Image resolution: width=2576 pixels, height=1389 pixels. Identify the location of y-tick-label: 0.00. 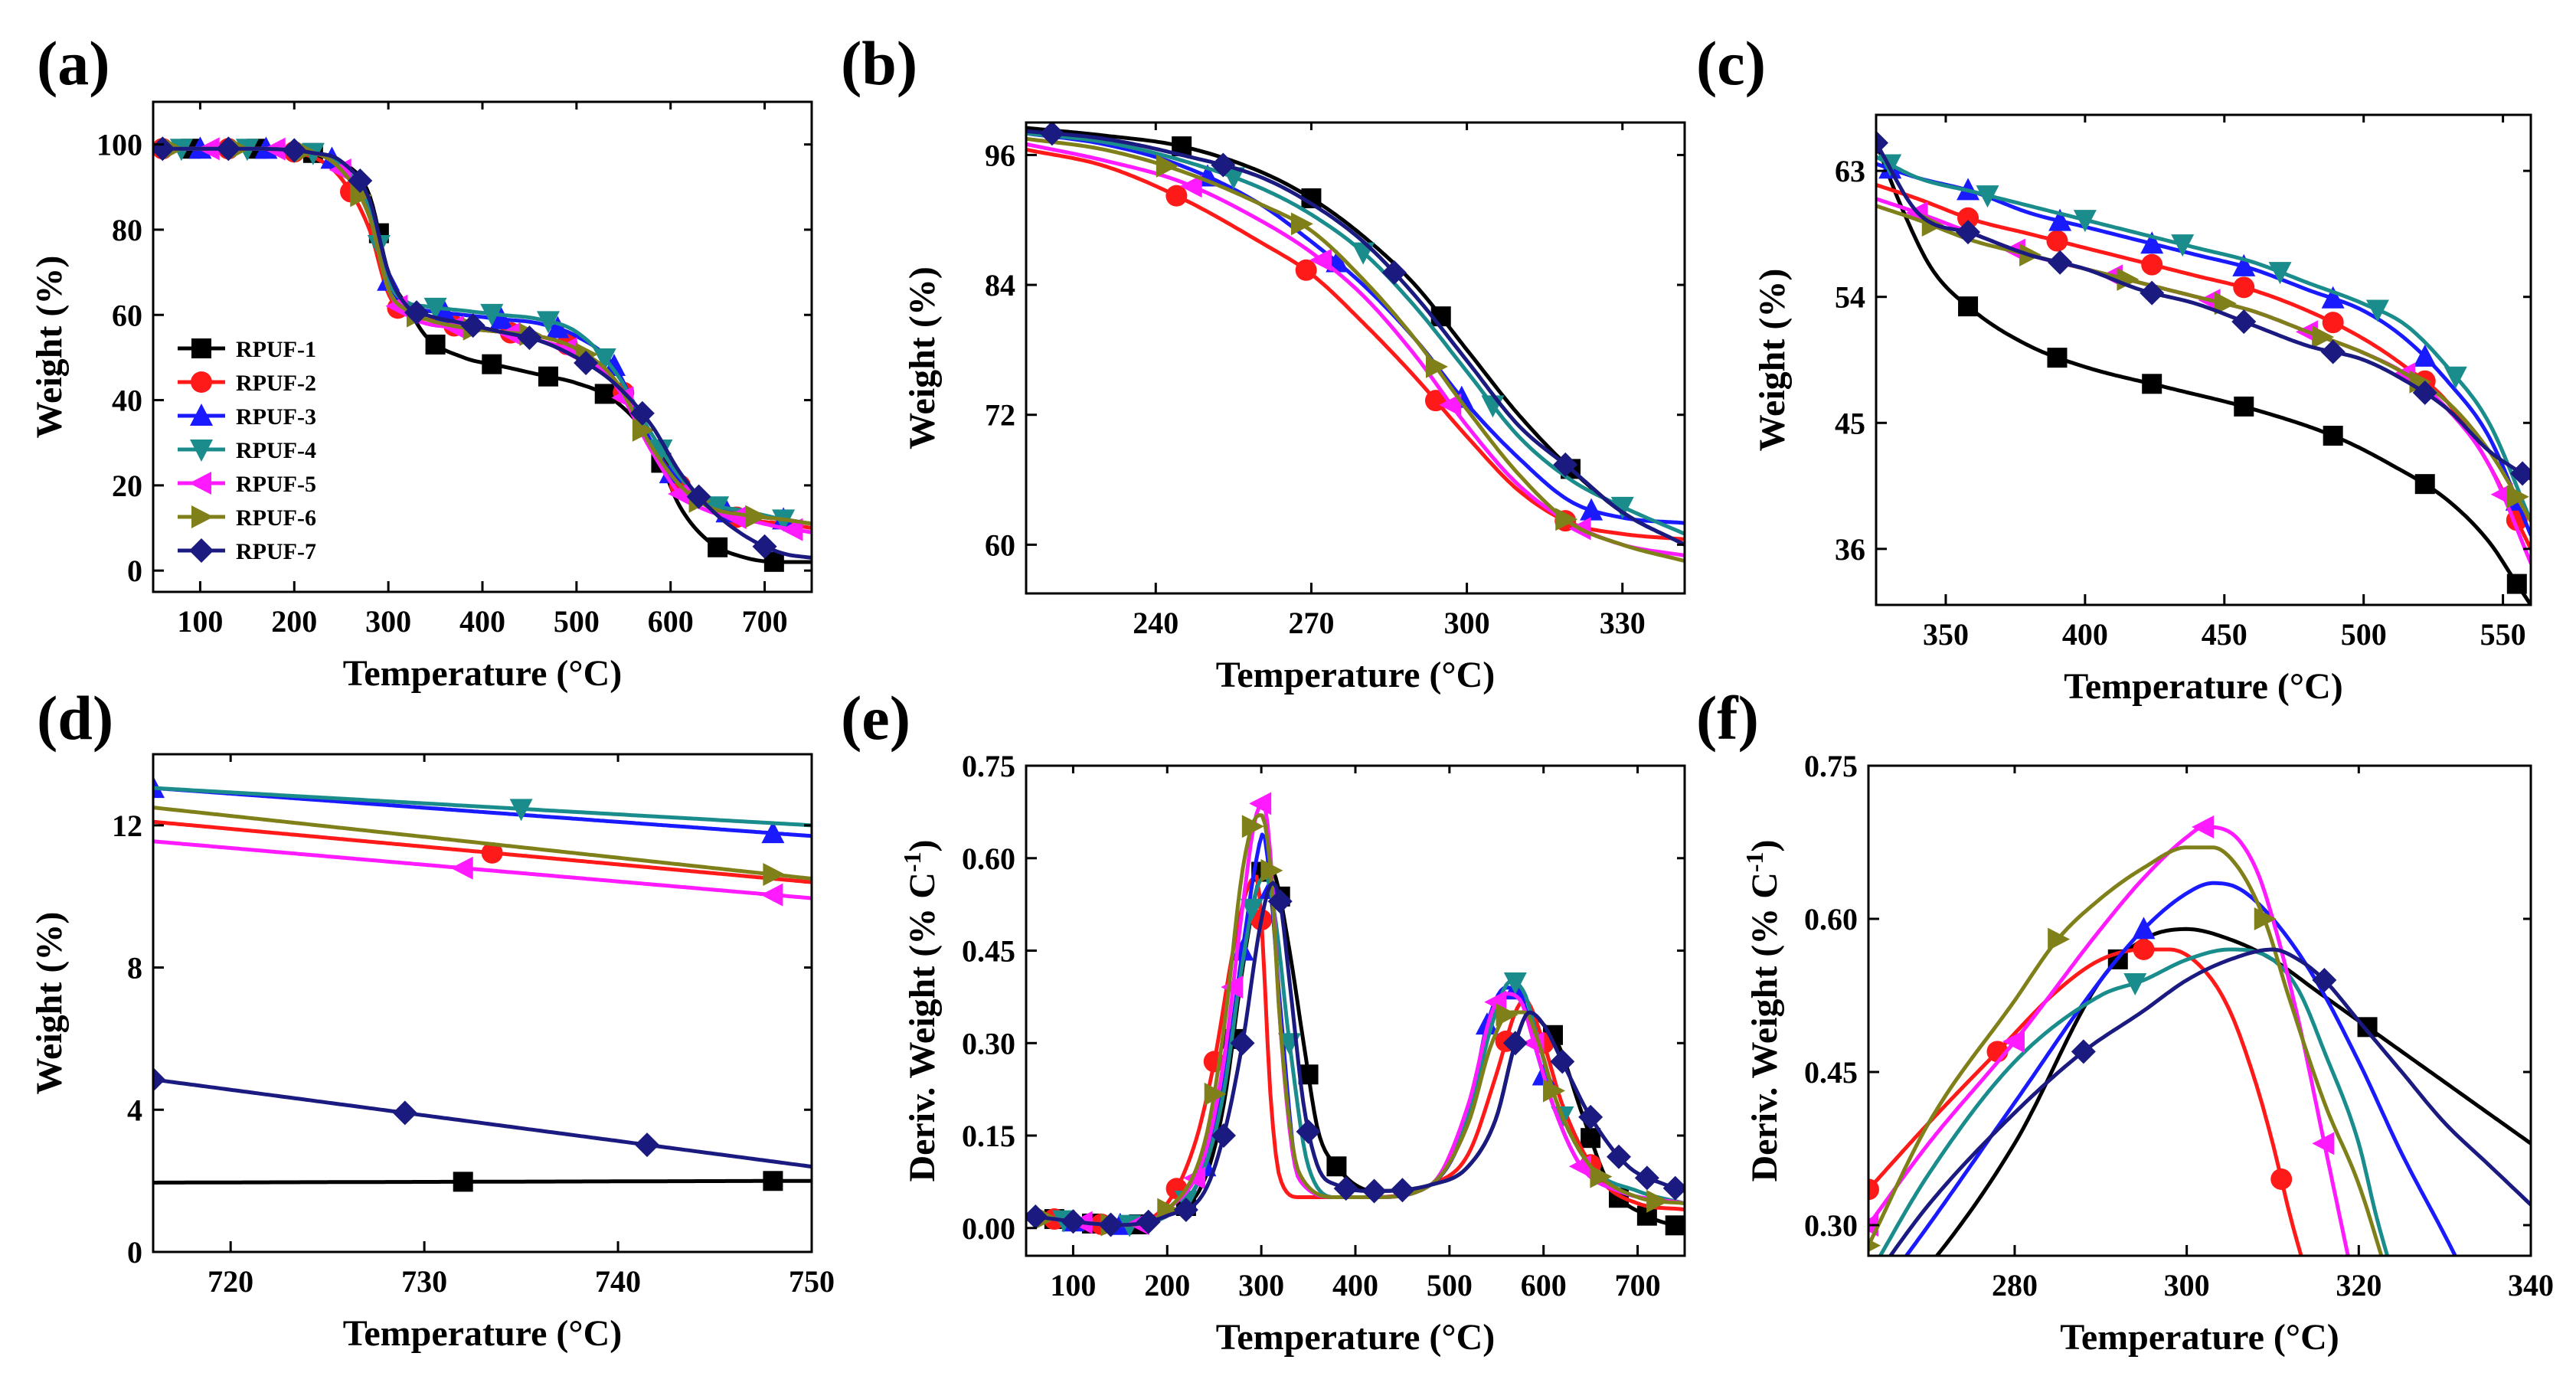
(988, 1228).